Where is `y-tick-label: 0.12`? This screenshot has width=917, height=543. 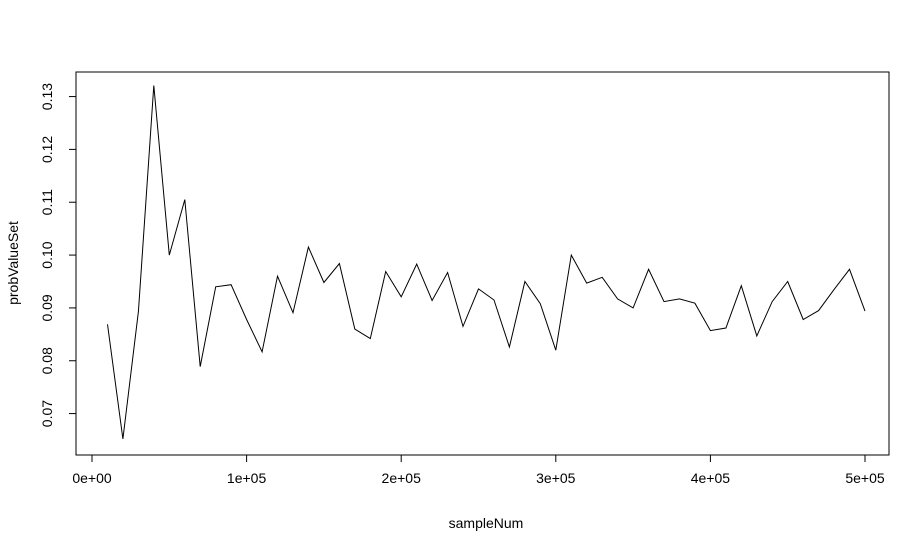
y-tick-label: 0.12 is located at coordinates (47, 149).